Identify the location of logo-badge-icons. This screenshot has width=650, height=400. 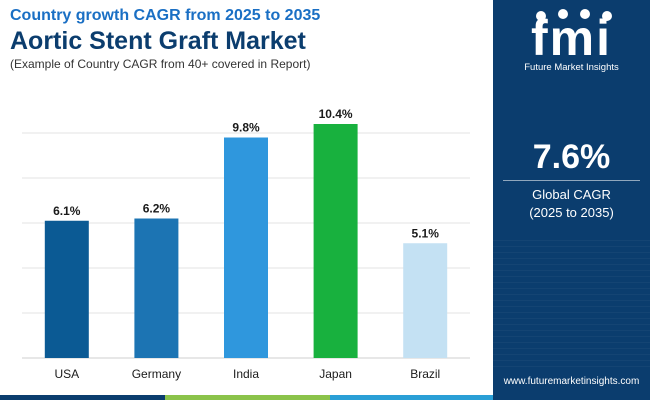
(574, 15).